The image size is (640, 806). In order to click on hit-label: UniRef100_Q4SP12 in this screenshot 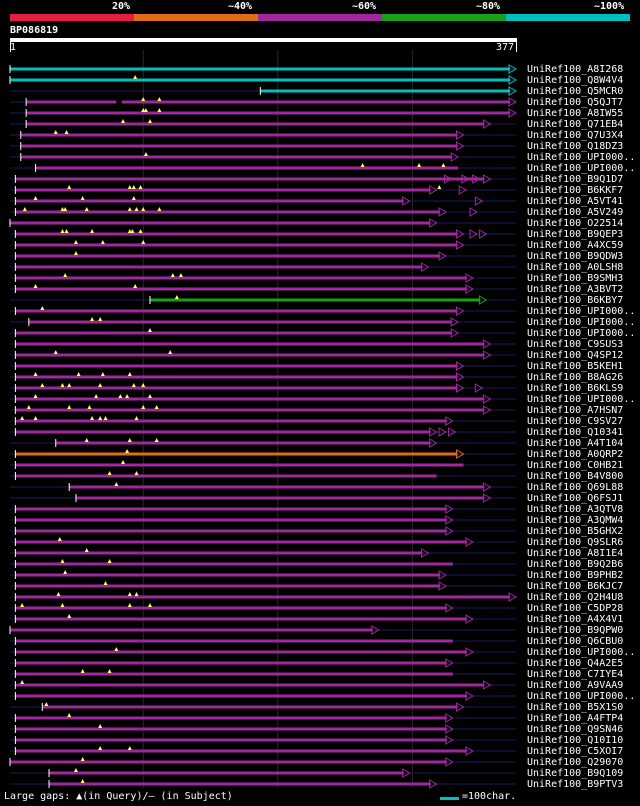, I will do `click(575, 355)`.